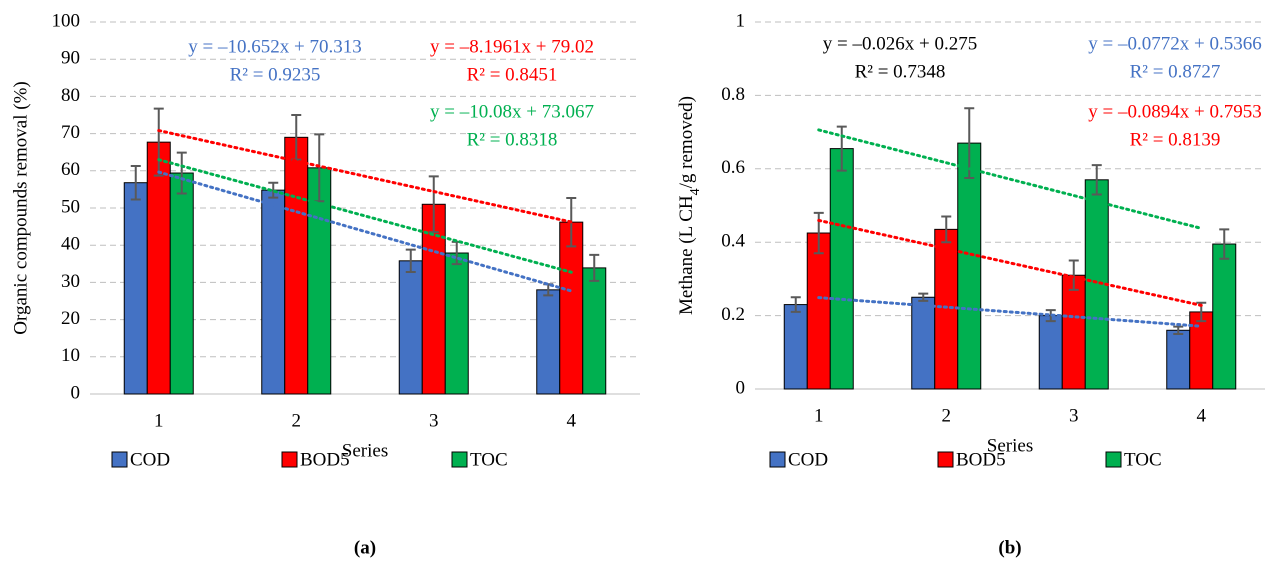  Describe the element at coordinates (70, 58) in the screenshot. I see `y-tick-label: 90` at that location.